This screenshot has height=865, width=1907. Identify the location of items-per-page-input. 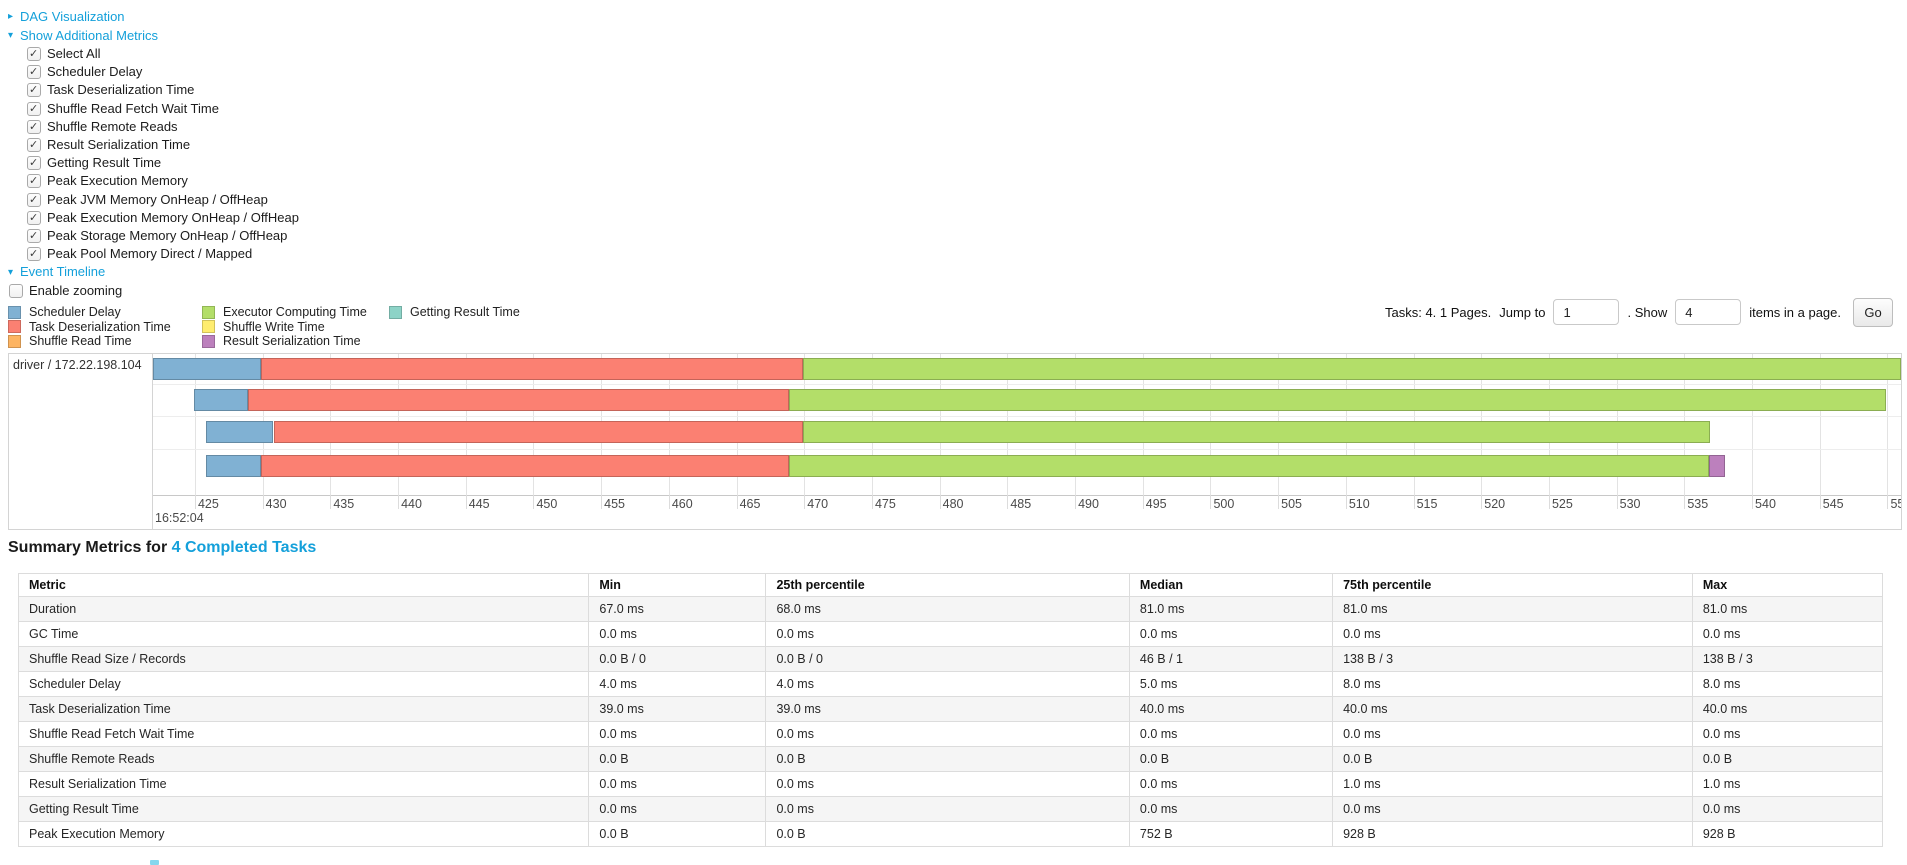
(1708, 312).